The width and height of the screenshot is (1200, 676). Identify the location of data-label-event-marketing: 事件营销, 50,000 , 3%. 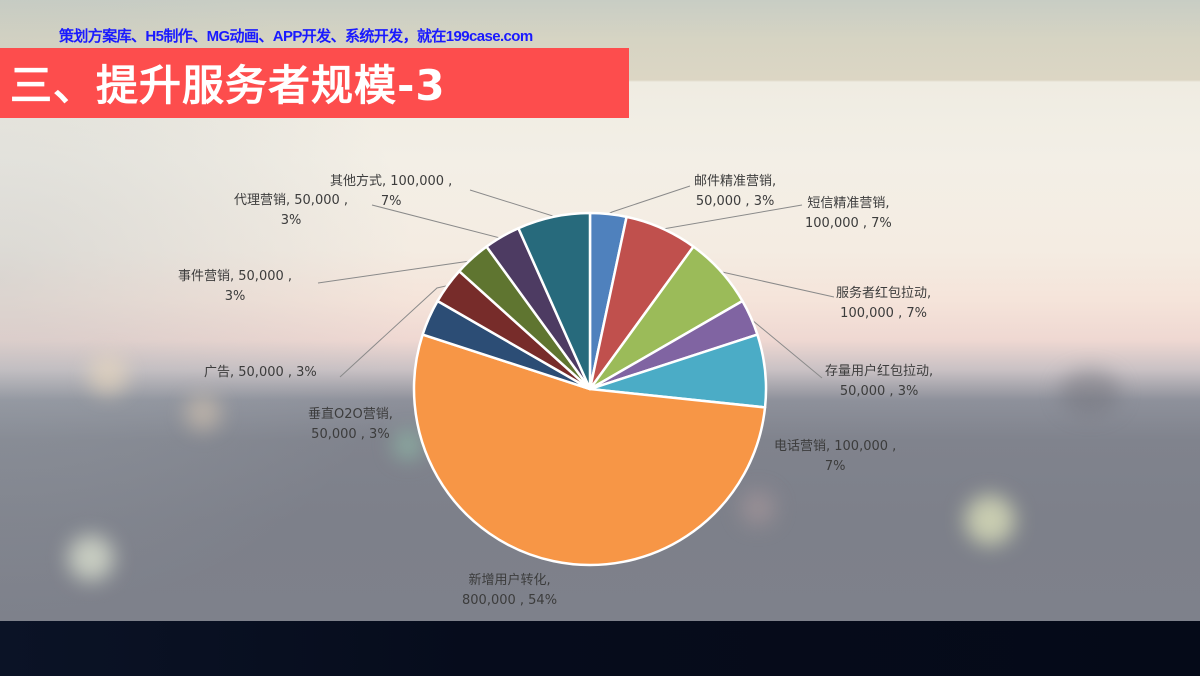
(235, 286).